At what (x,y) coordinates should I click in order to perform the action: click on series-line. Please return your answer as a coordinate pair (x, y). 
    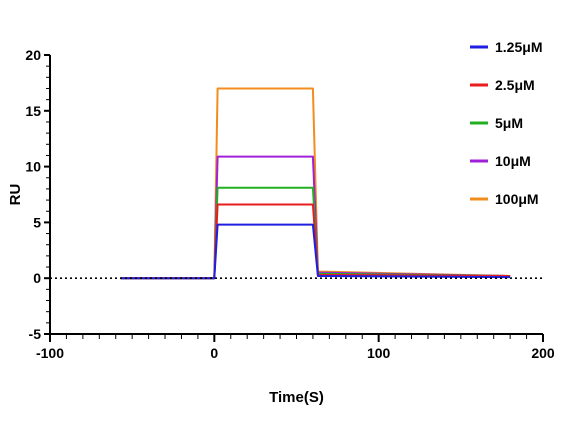
    Looking at the image, I should click on (315, 251).